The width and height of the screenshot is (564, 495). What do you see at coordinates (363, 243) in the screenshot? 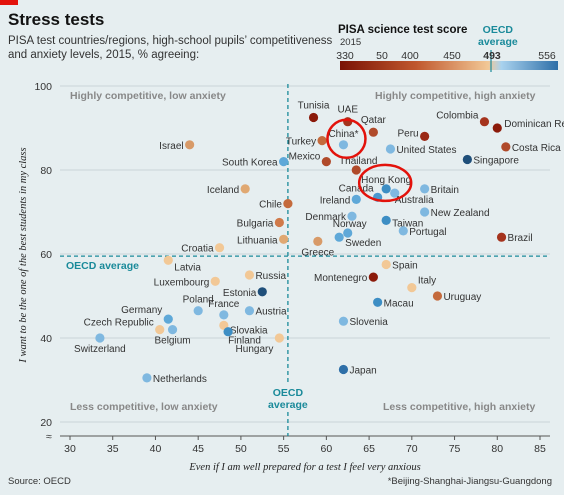
I see `data-point-label: Sweden` at bounding box center [363, 243].